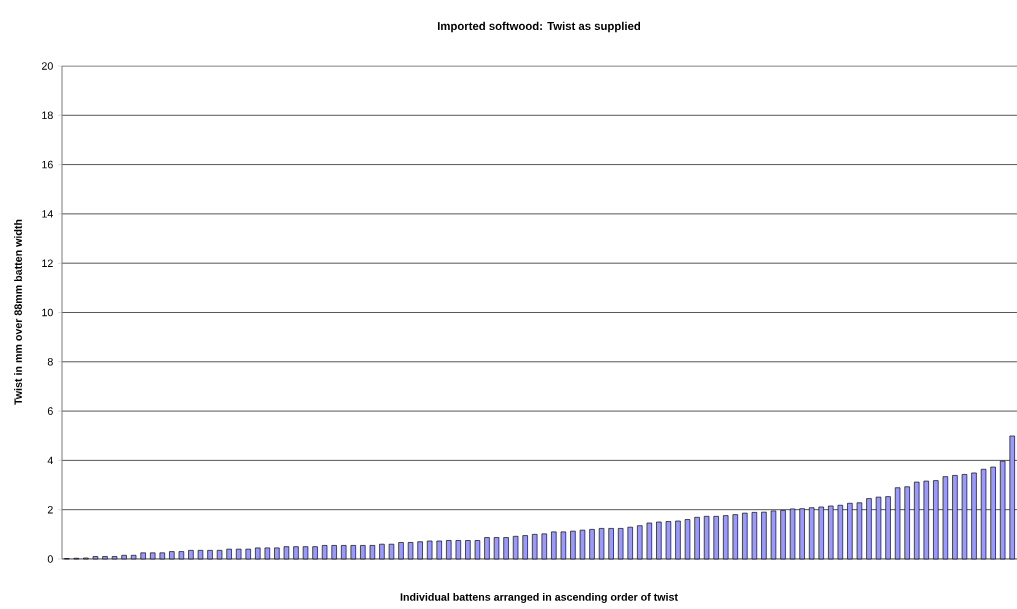 The image size is (1017, 609). I want to click on y-tick-label: 12, so click(47, 263).